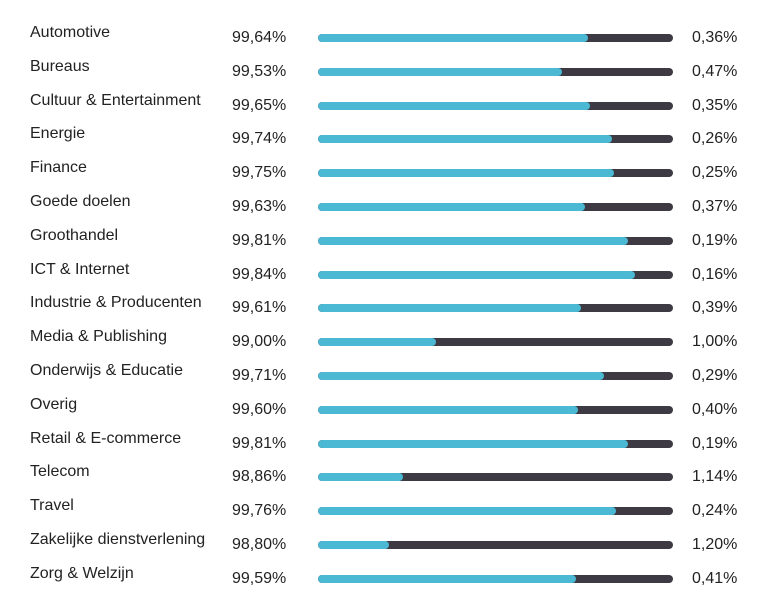 The image size is (770, 613). I want to click on success-percent-label: 99,84%, so click(259, 274).